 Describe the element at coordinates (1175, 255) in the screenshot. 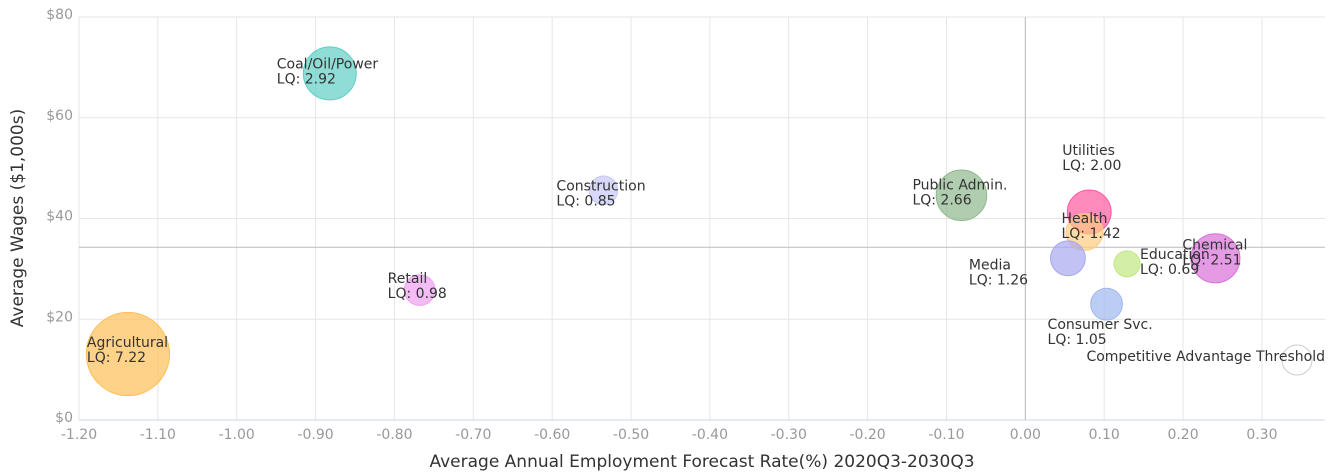

I see `bubble-label: Education` at that location.